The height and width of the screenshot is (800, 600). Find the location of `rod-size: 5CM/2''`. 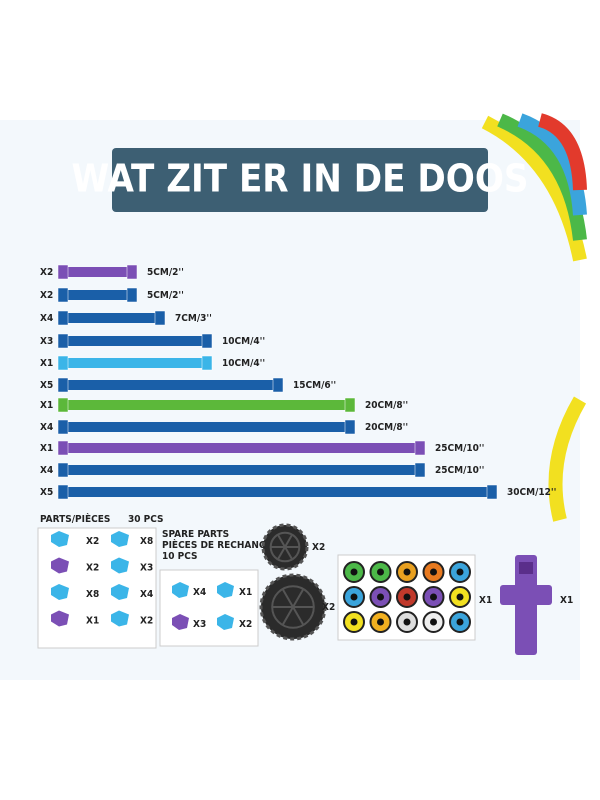

rod-size: 5CM/2'' is located at coordinates (165, 272).